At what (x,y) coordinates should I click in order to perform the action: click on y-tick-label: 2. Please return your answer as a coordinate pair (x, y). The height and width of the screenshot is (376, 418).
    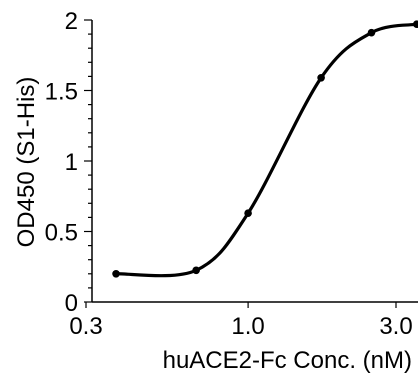
    Looking at the image, I should click on (71, 21).